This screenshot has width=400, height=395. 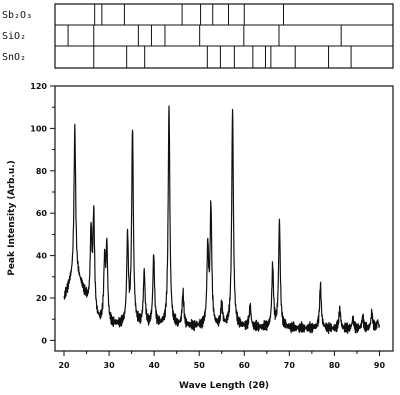 I want to click on y-tick-label: 100, so click(x=38, y=128).